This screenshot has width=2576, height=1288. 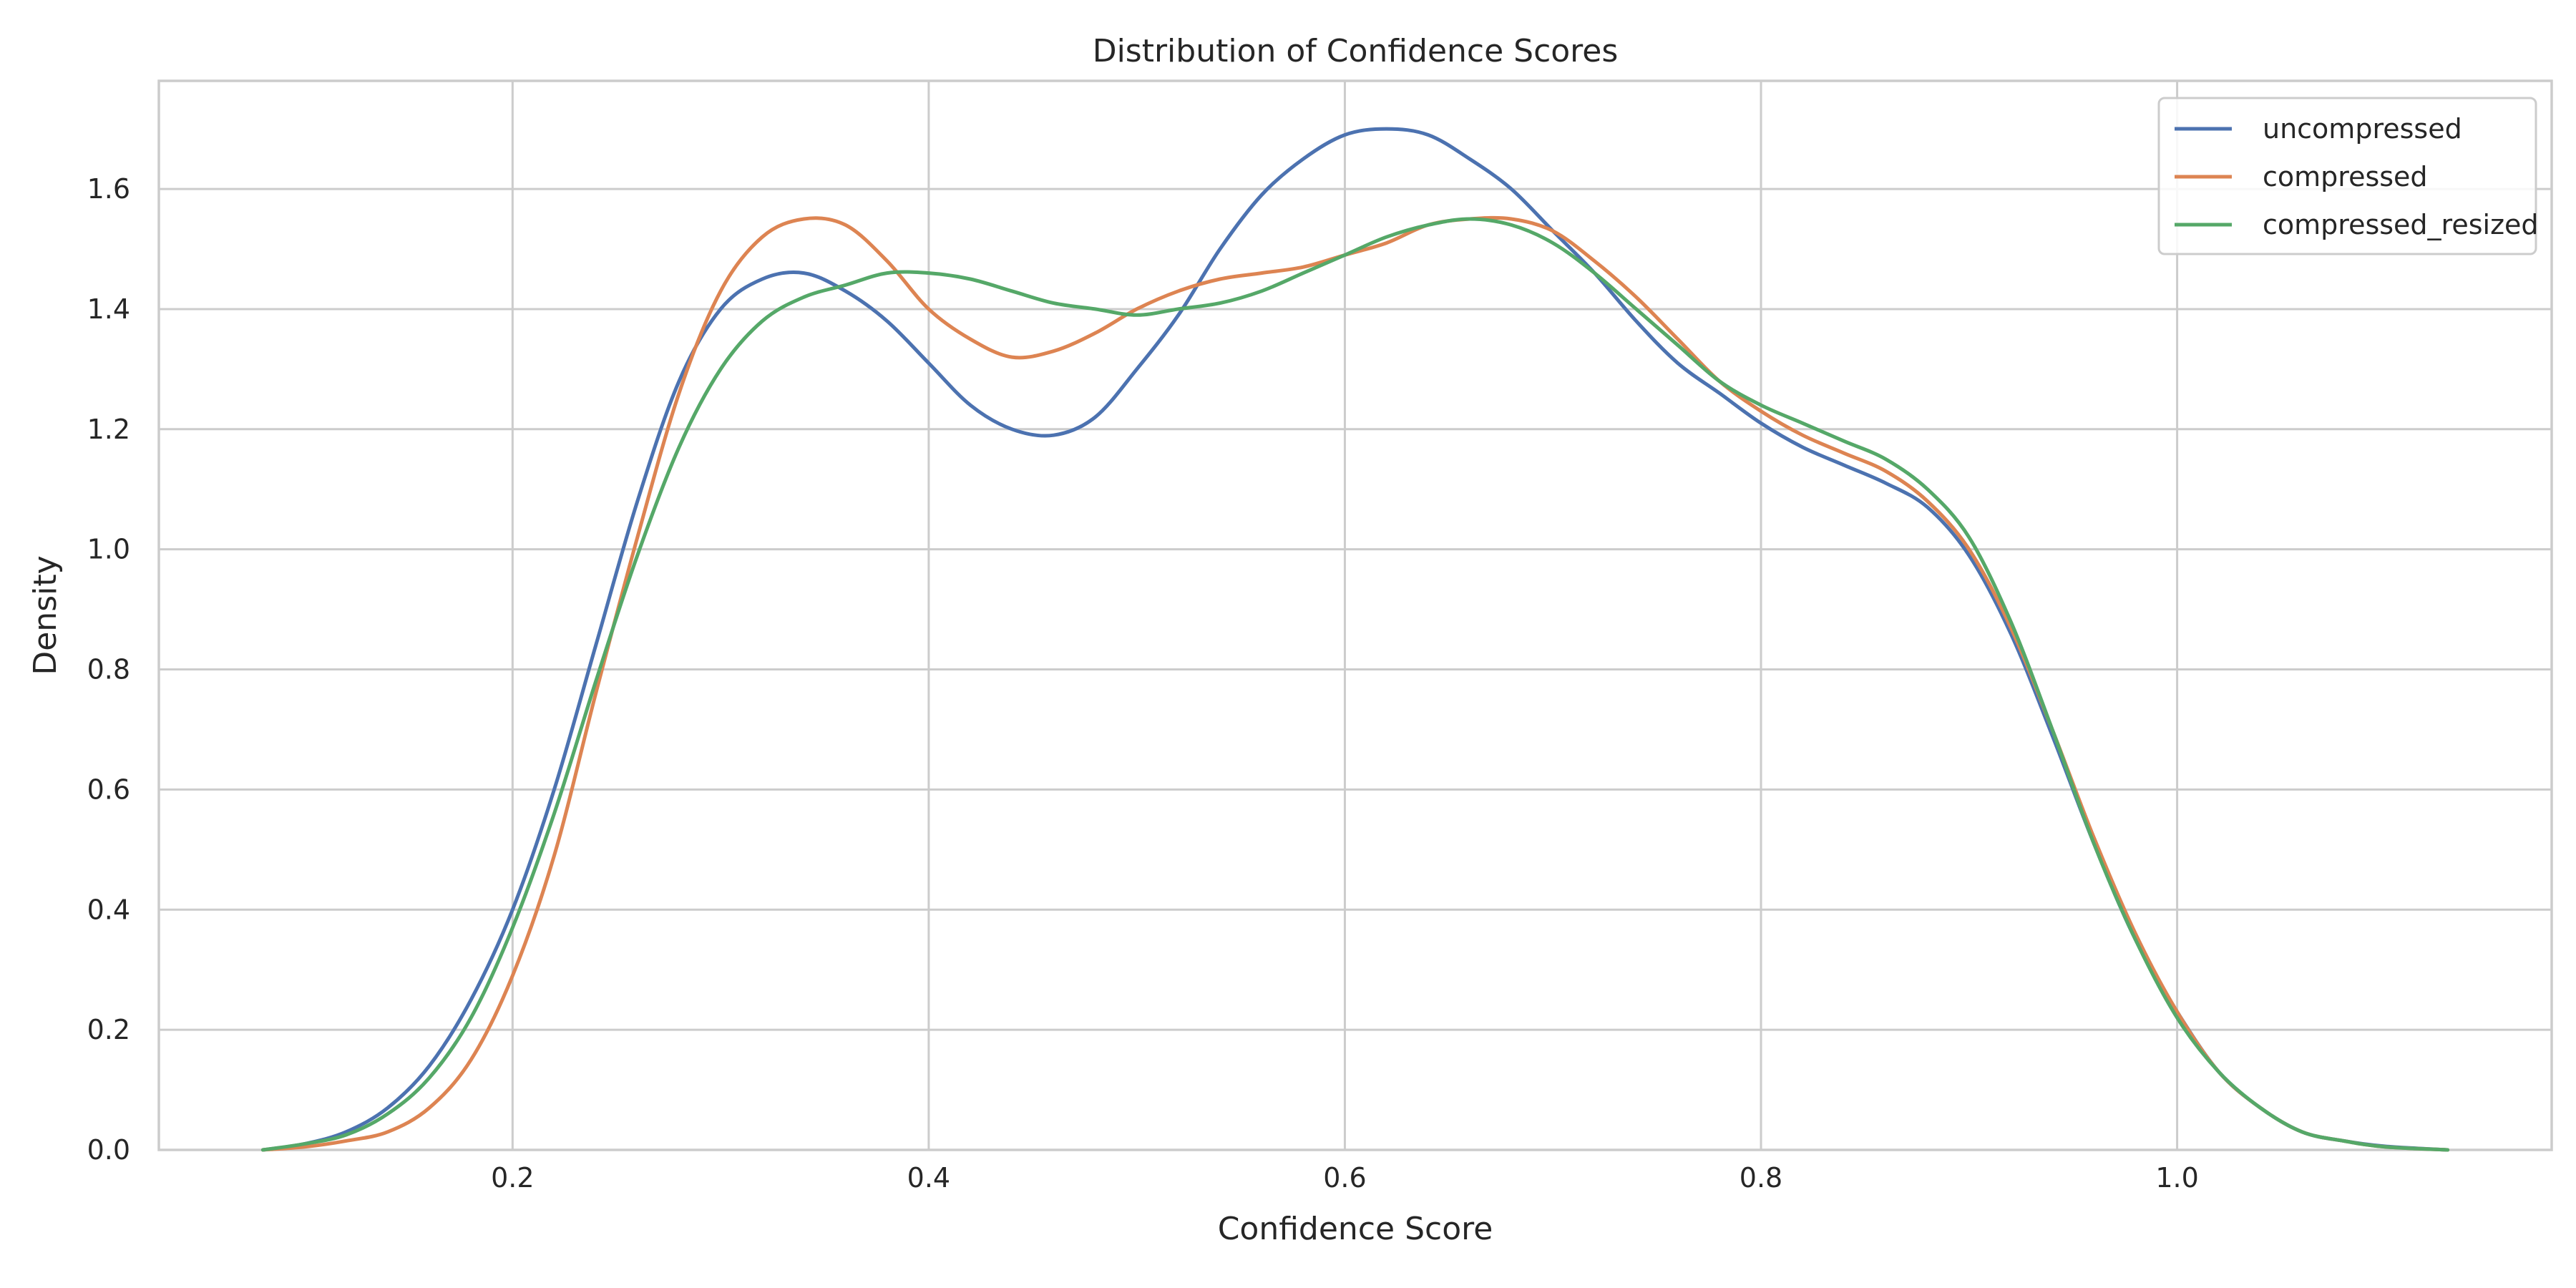 What do you see at coordinates (108, 549) in the screenshot?
I see `y-tick-label: 1.0` at bounding box center [108, 549].